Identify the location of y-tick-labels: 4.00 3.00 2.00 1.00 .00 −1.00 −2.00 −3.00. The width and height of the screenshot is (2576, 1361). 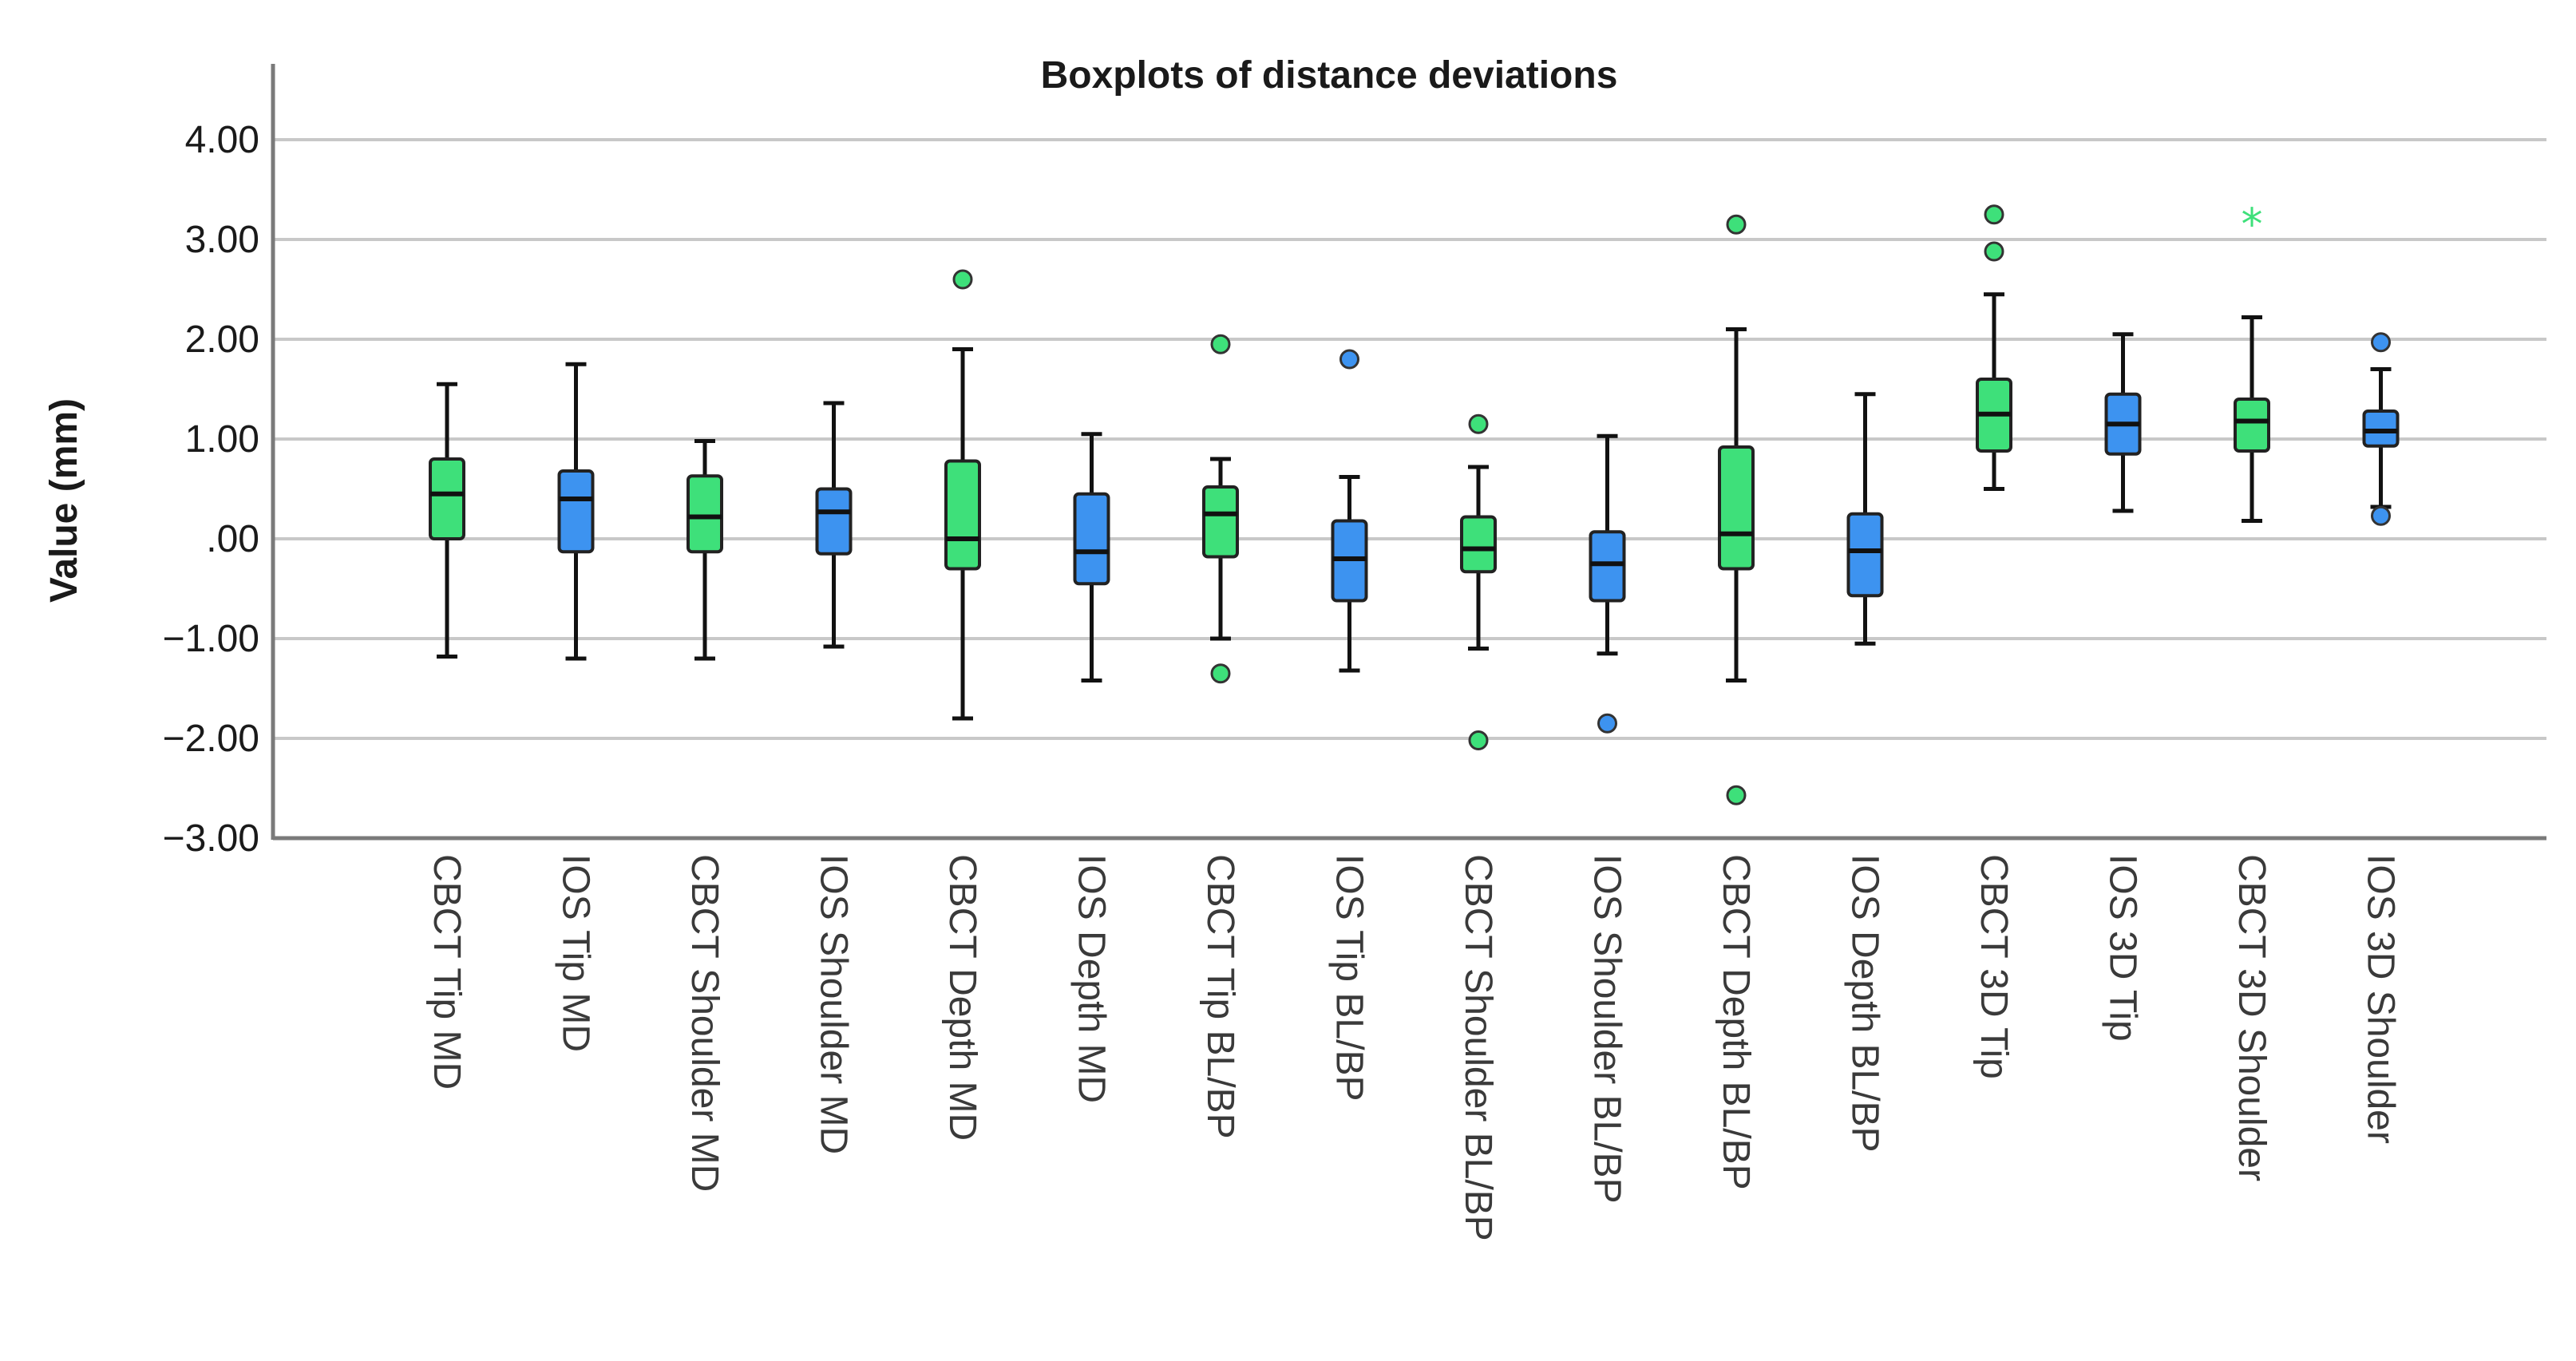
(211, 489).